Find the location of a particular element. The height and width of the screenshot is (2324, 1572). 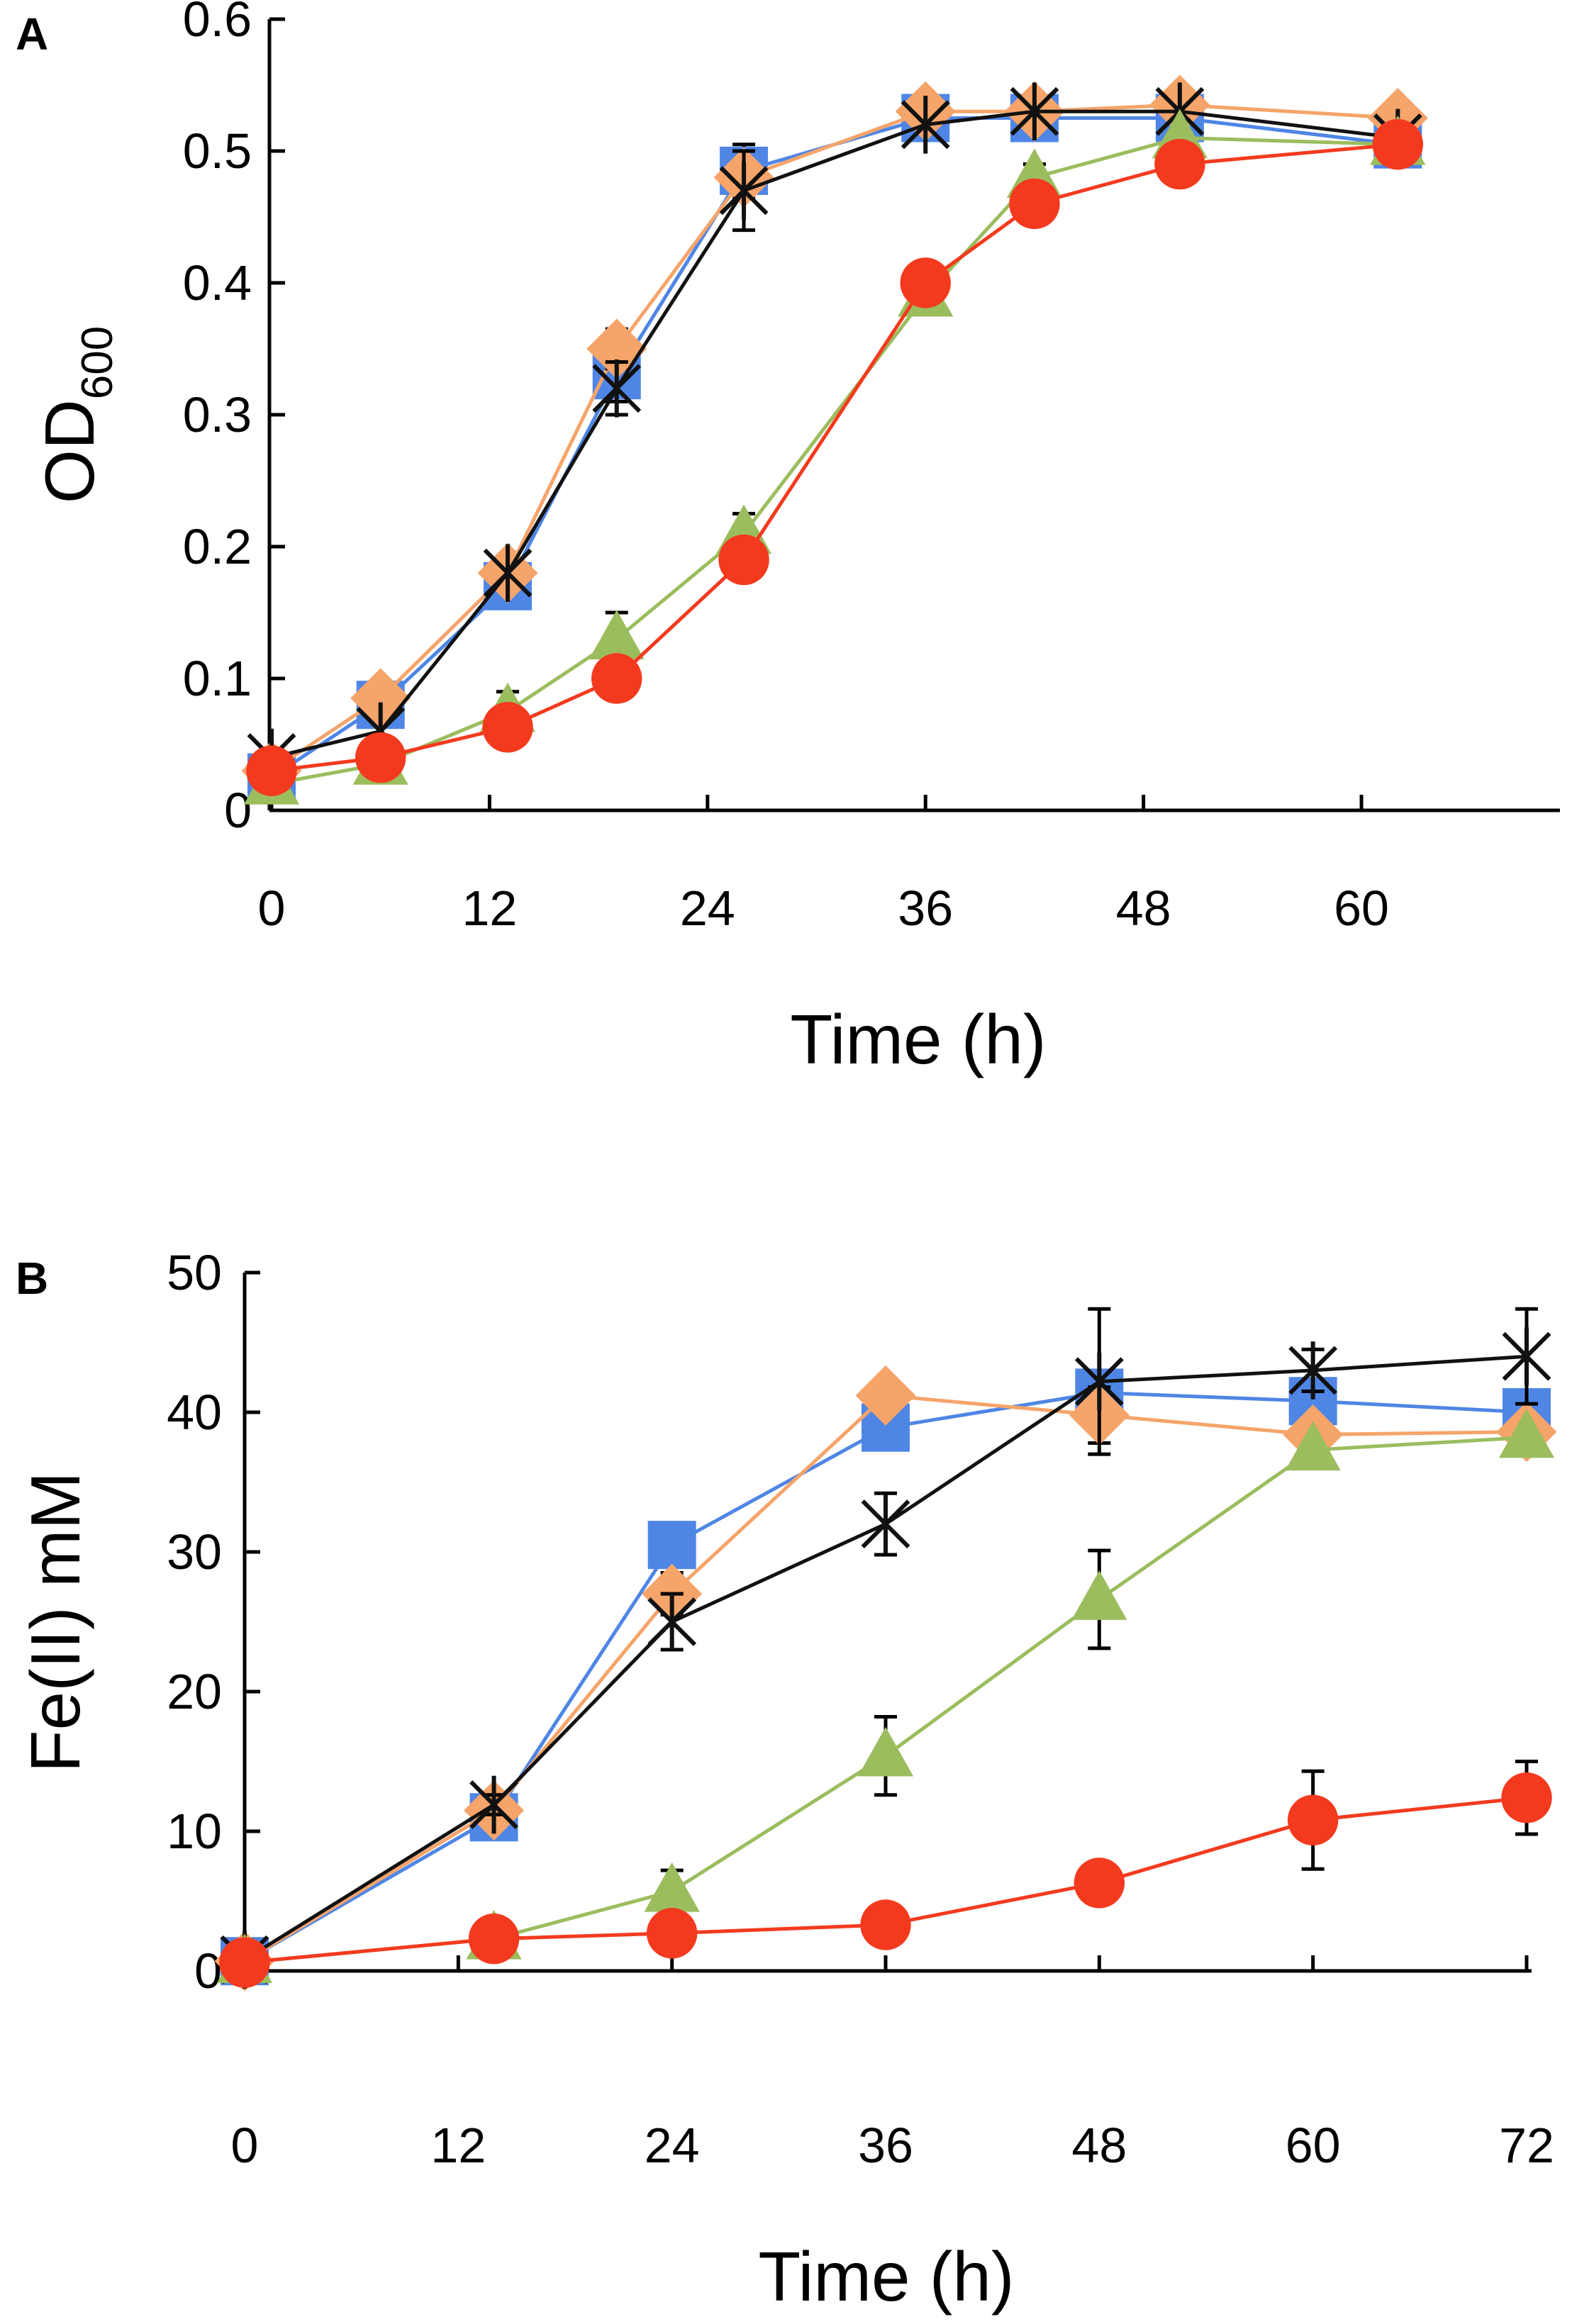

panel-b-label: B is located at coordinates (32, 1278).